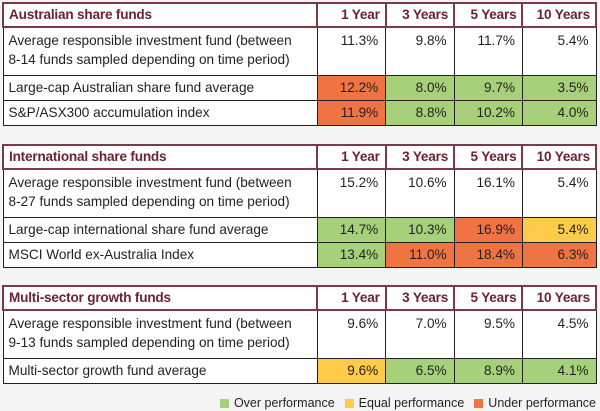 This screenshot has height=411, width=600. I want to click on value-cell: 10.6%, so click(420, 193).